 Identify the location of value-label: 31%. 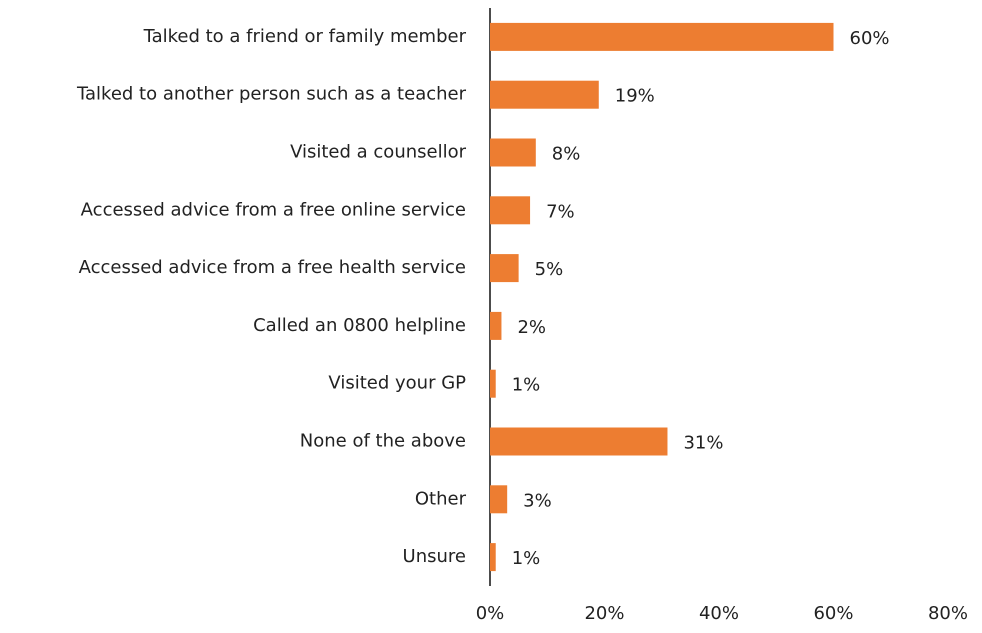
(703, 443).